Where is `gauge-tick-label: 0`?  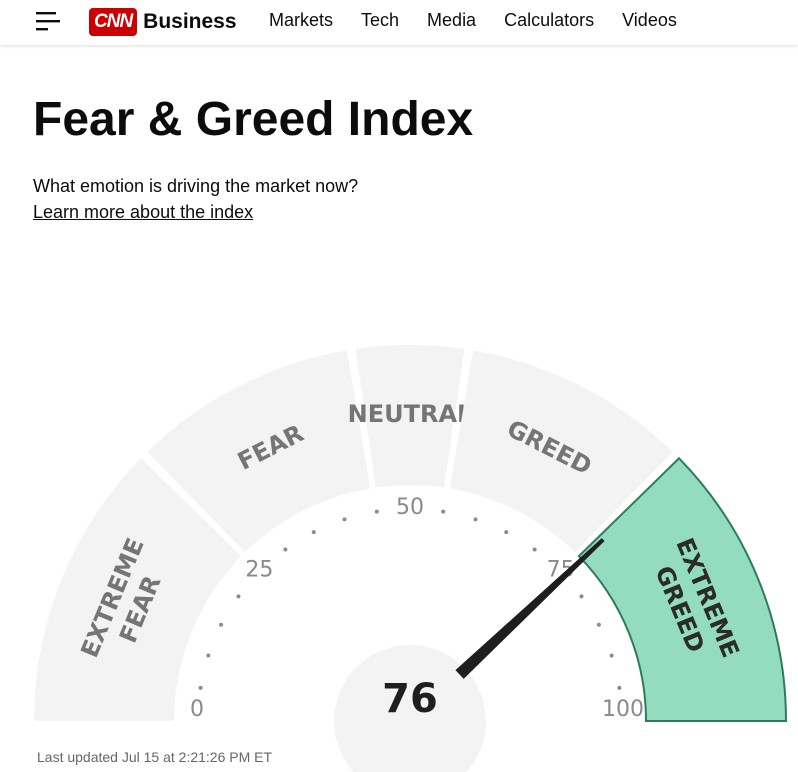 gauge-tick-label: 0 is located at coordinates (197, 709).